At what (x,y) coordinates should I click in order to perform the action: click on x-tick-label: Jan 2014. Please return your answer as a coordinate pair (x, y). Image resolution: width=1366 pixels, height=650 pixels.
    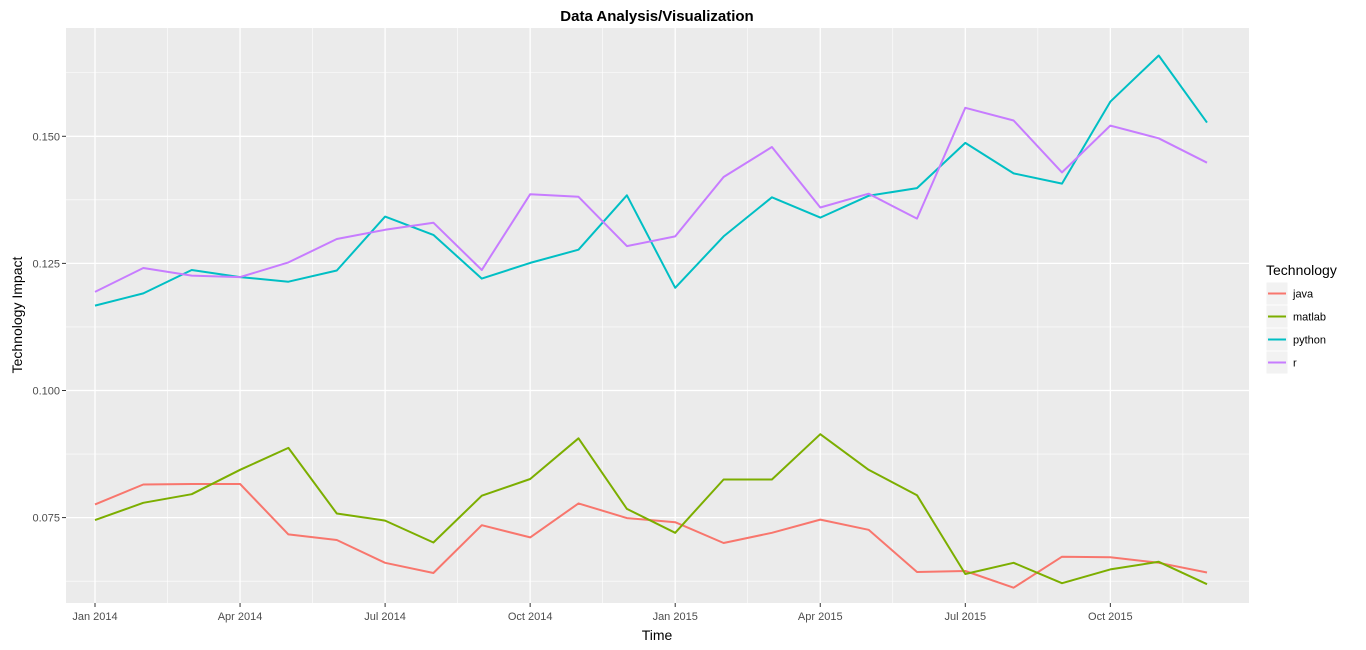
    Looking at the image, I should click on (94, 617).